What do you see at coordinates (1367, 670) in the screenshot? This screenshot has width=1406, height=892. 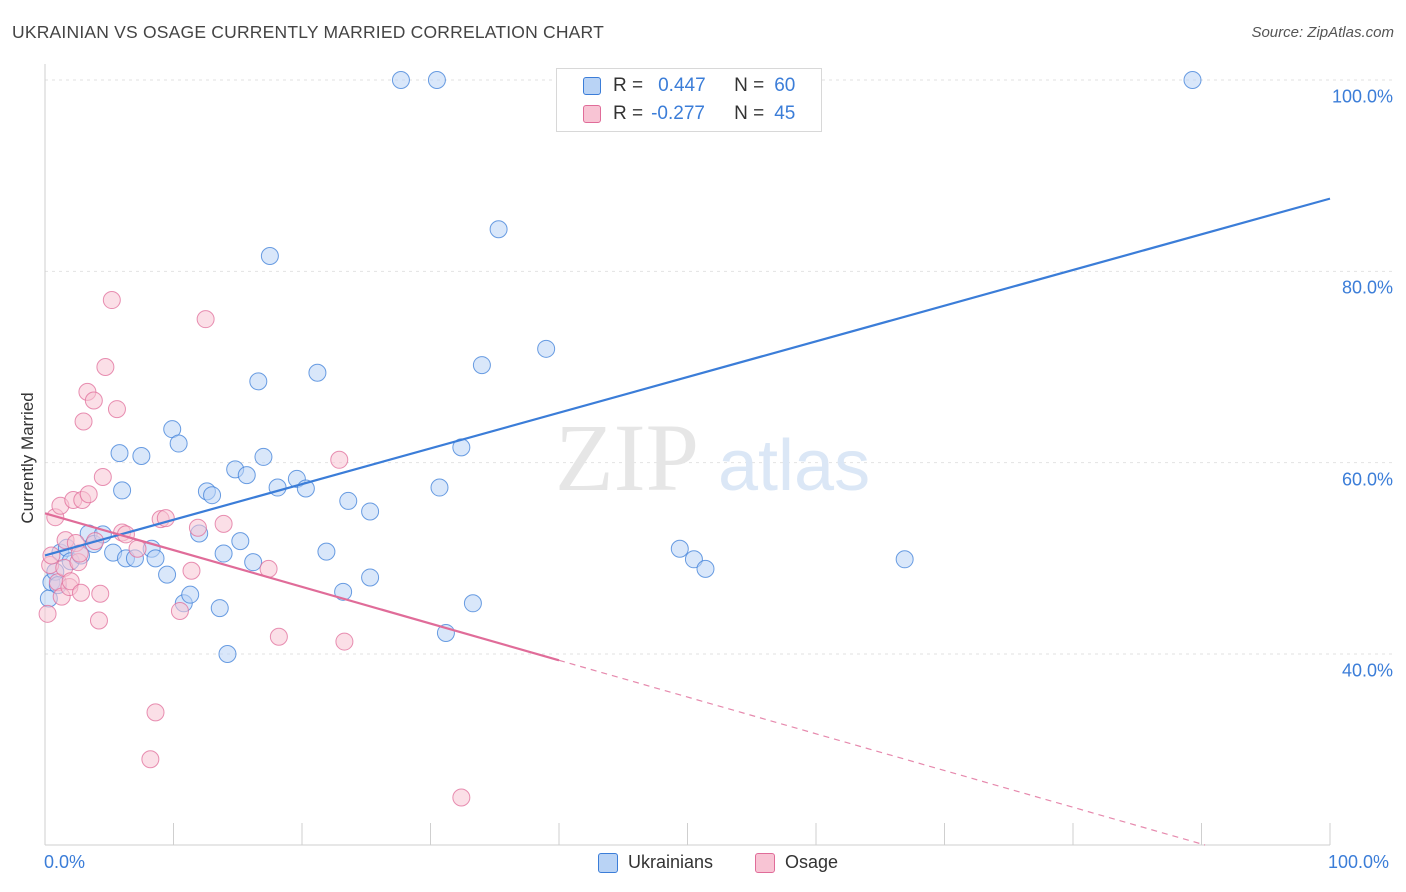 I see `y-tick-label: 40.0%` at bounding box center [1367, 670].